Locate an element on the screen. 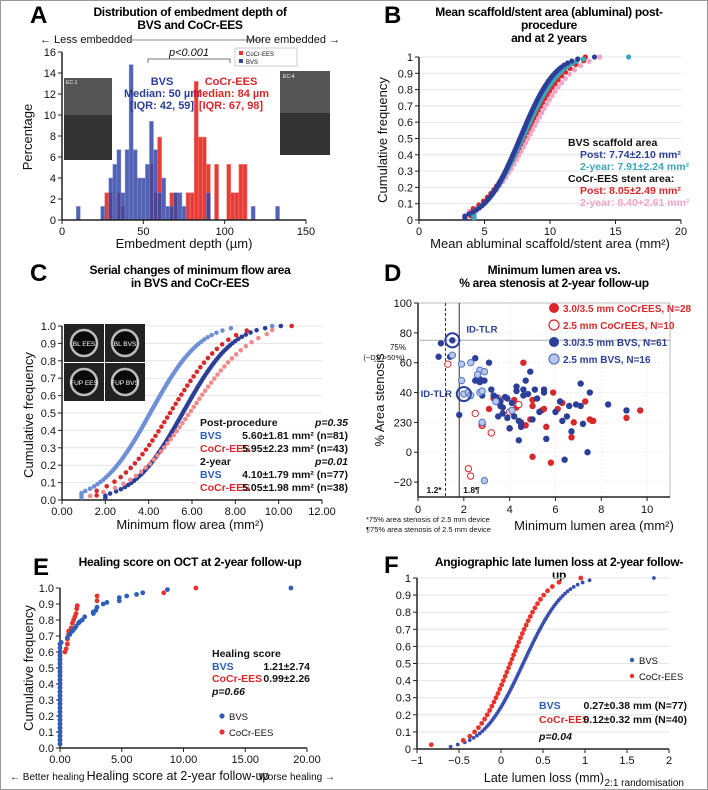  x-axis-label: Mean abluminal scaffold/stent area (mm²) is located at coordinates (550, 243).